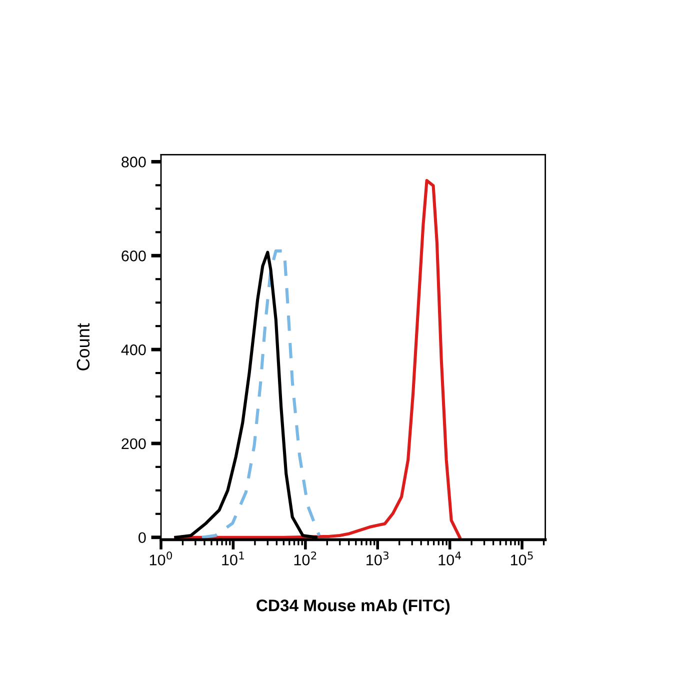 This screenshot has height=700, width=700. I want to click on y-axis-title: Count, so click(83, 346).